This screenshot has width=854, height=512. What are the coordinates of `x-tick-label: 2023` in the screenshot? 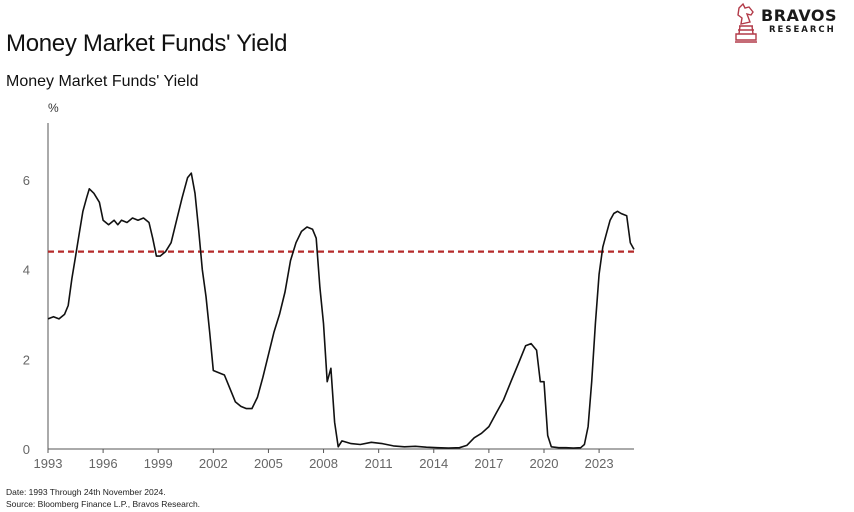 It's located at (599, 463).